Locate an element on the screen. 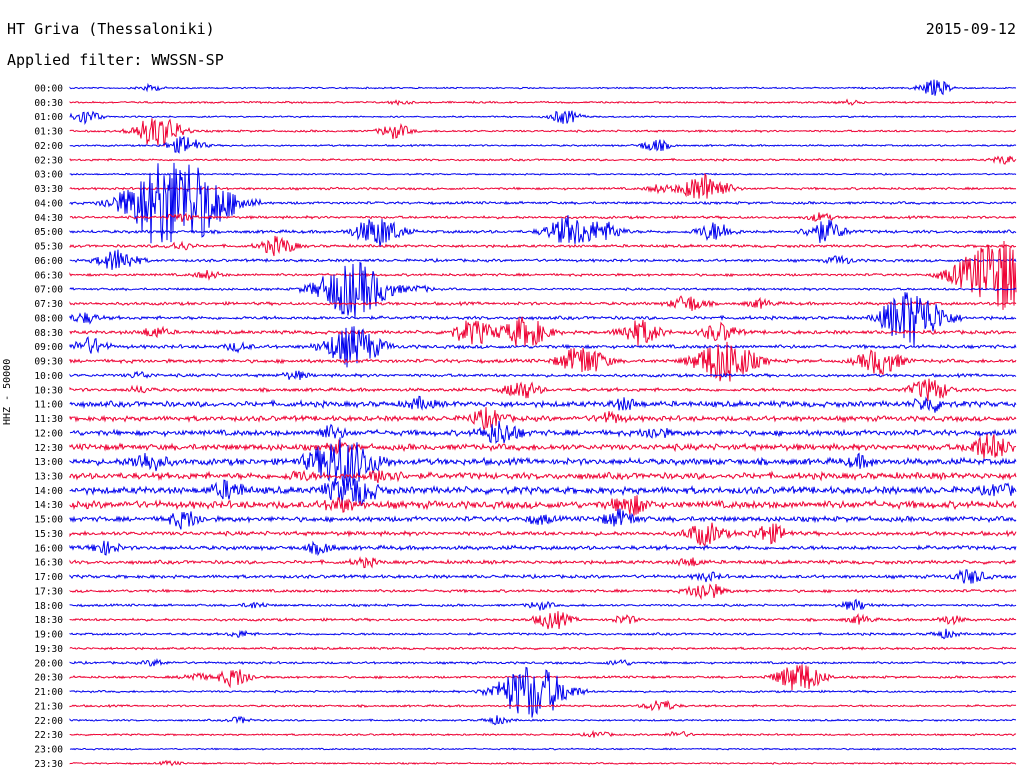  time-tick-label: 09:30 is located at coordinates (48, 362).